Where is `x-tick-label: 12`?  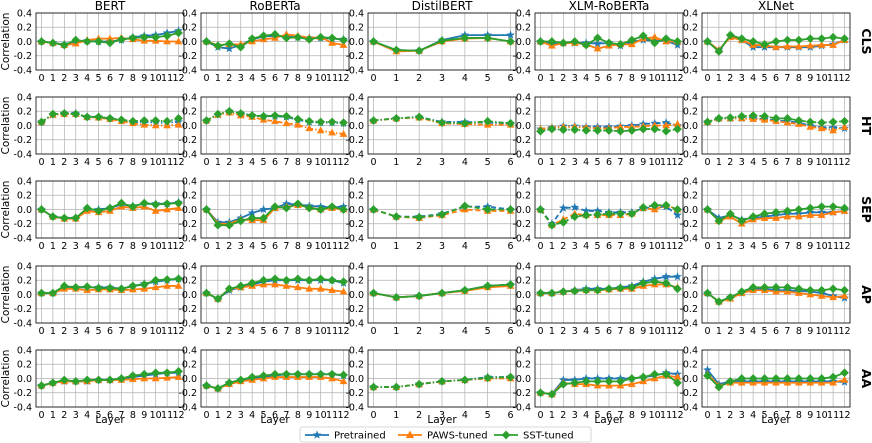
x-tick-label: 12 is located at coordinates (343, 331).